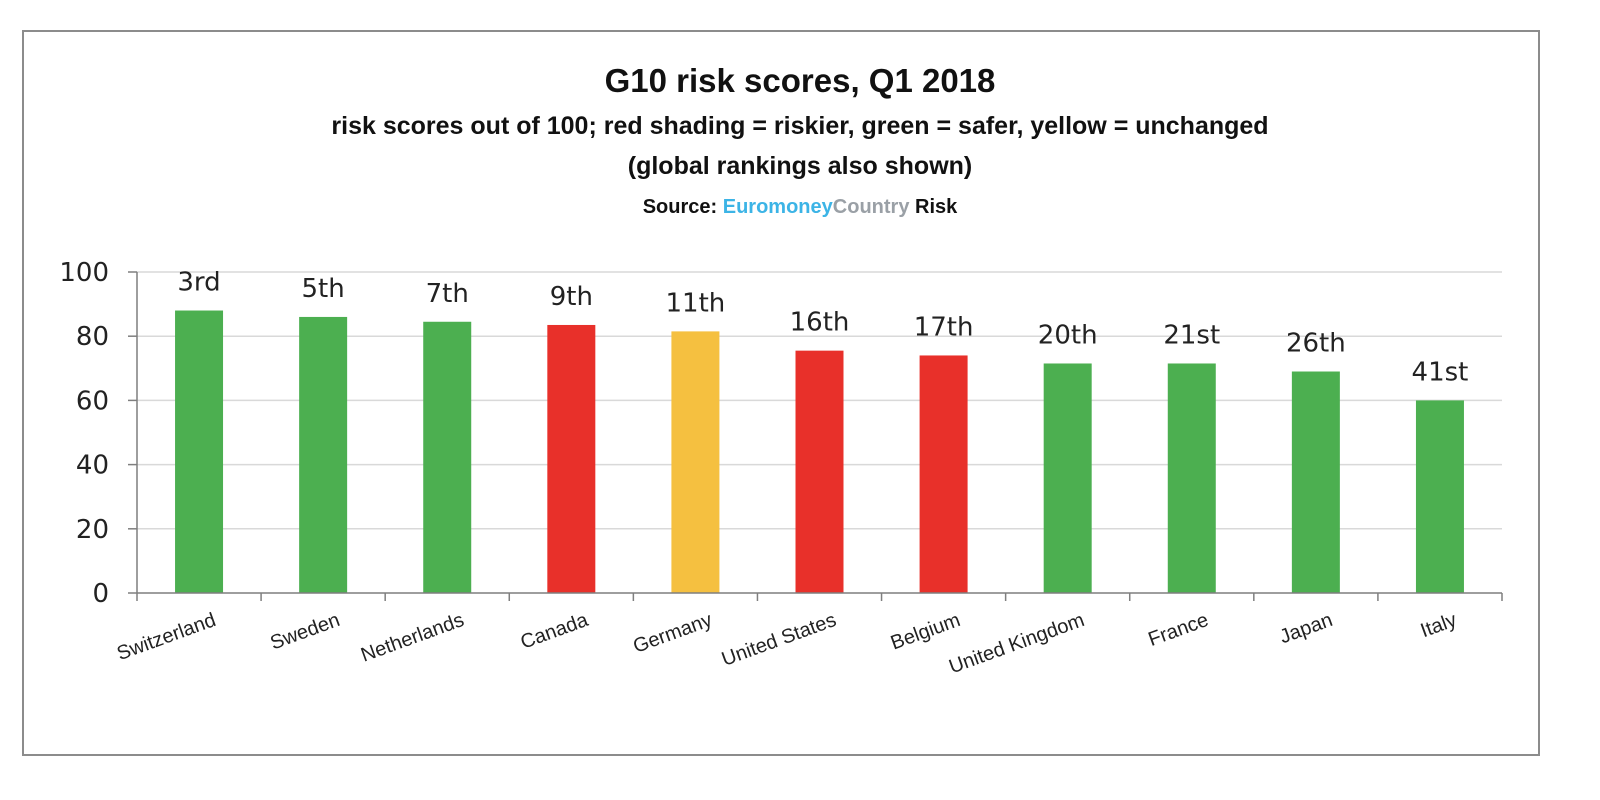  What do you see at coordinates (92, 530) in the screenshot?
I see `y-tick-label: 20` at bounding box center [92, 530].